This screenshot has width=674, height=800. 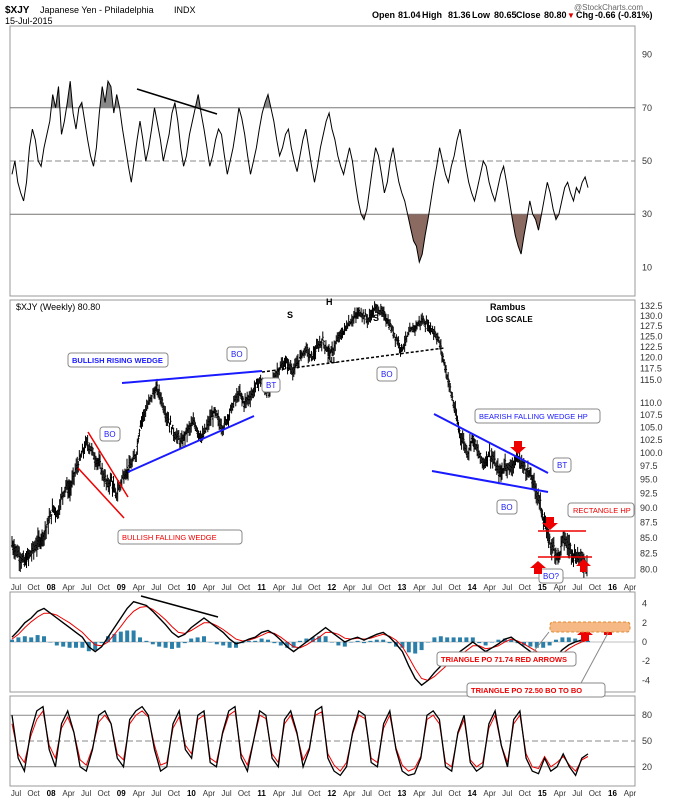 I want to click on callout-bearish-falling-wedge: BEARISH FALLING WEDGE HP, so click(x=537, y=416).